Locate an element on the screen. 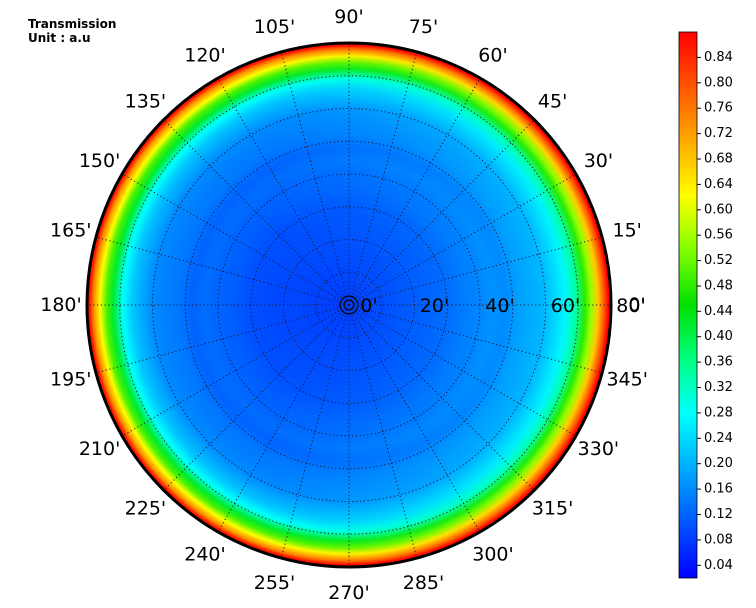 The height and width of the screenshot is (608, 756). radial-tick-labels: 0' 20' 40' 60' 80' is located at coordinates (502, 306).